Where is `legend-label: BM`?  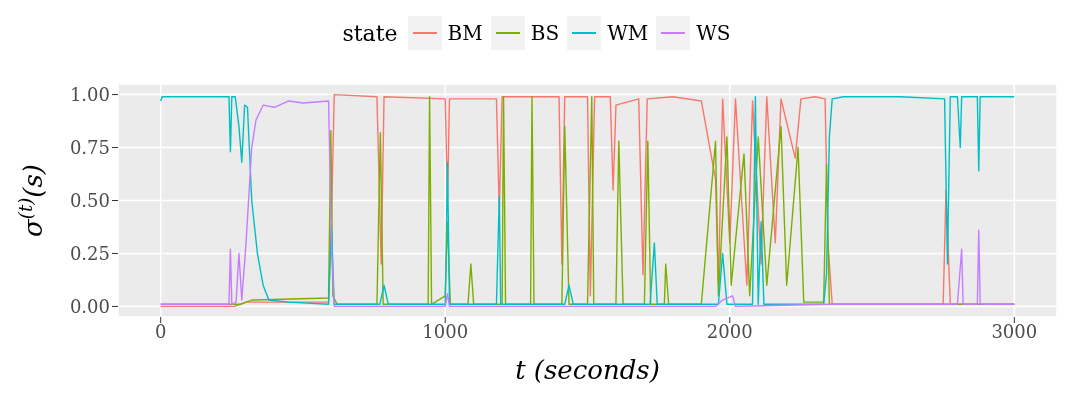 legend-label: BM is located at coordinates (465, 33).